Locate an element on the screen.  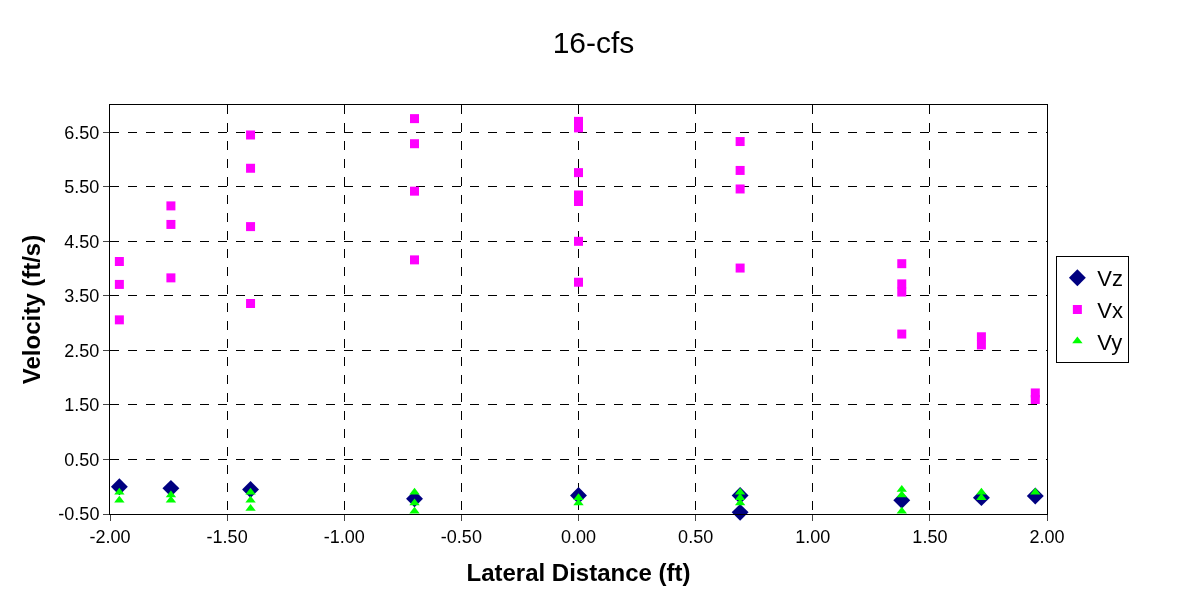
x-tick-label: 0.00 is located at coordinates (578, 536).